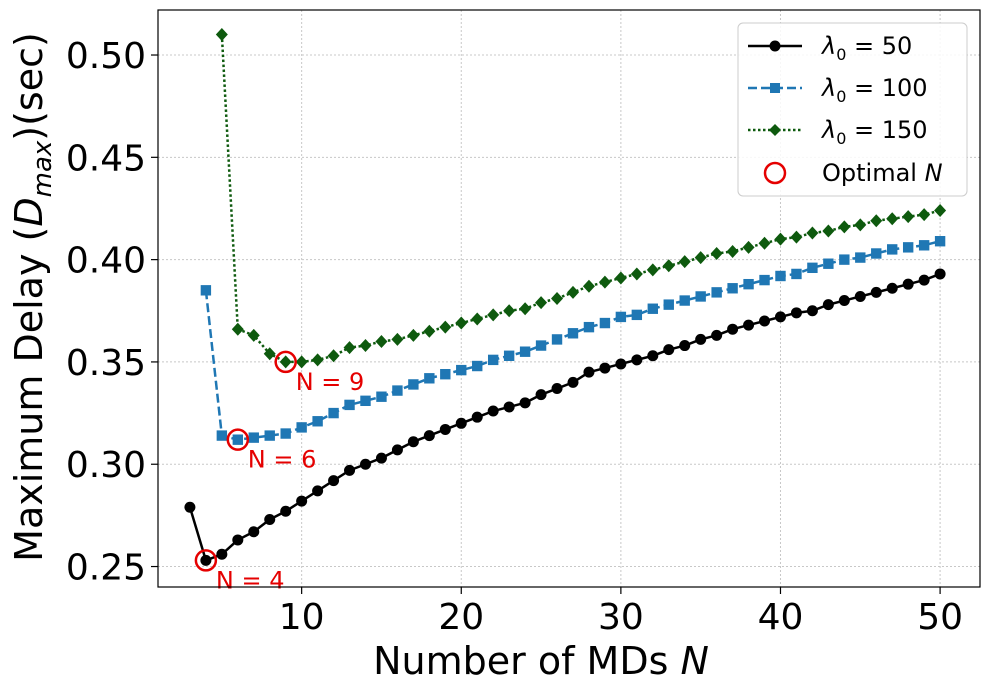 This screenshot has width=990, height=690. What do you see at coordinates (775, 173) in the screenshot?
I see `legend-marker-optimal-n` at bounding box center [775, 173].